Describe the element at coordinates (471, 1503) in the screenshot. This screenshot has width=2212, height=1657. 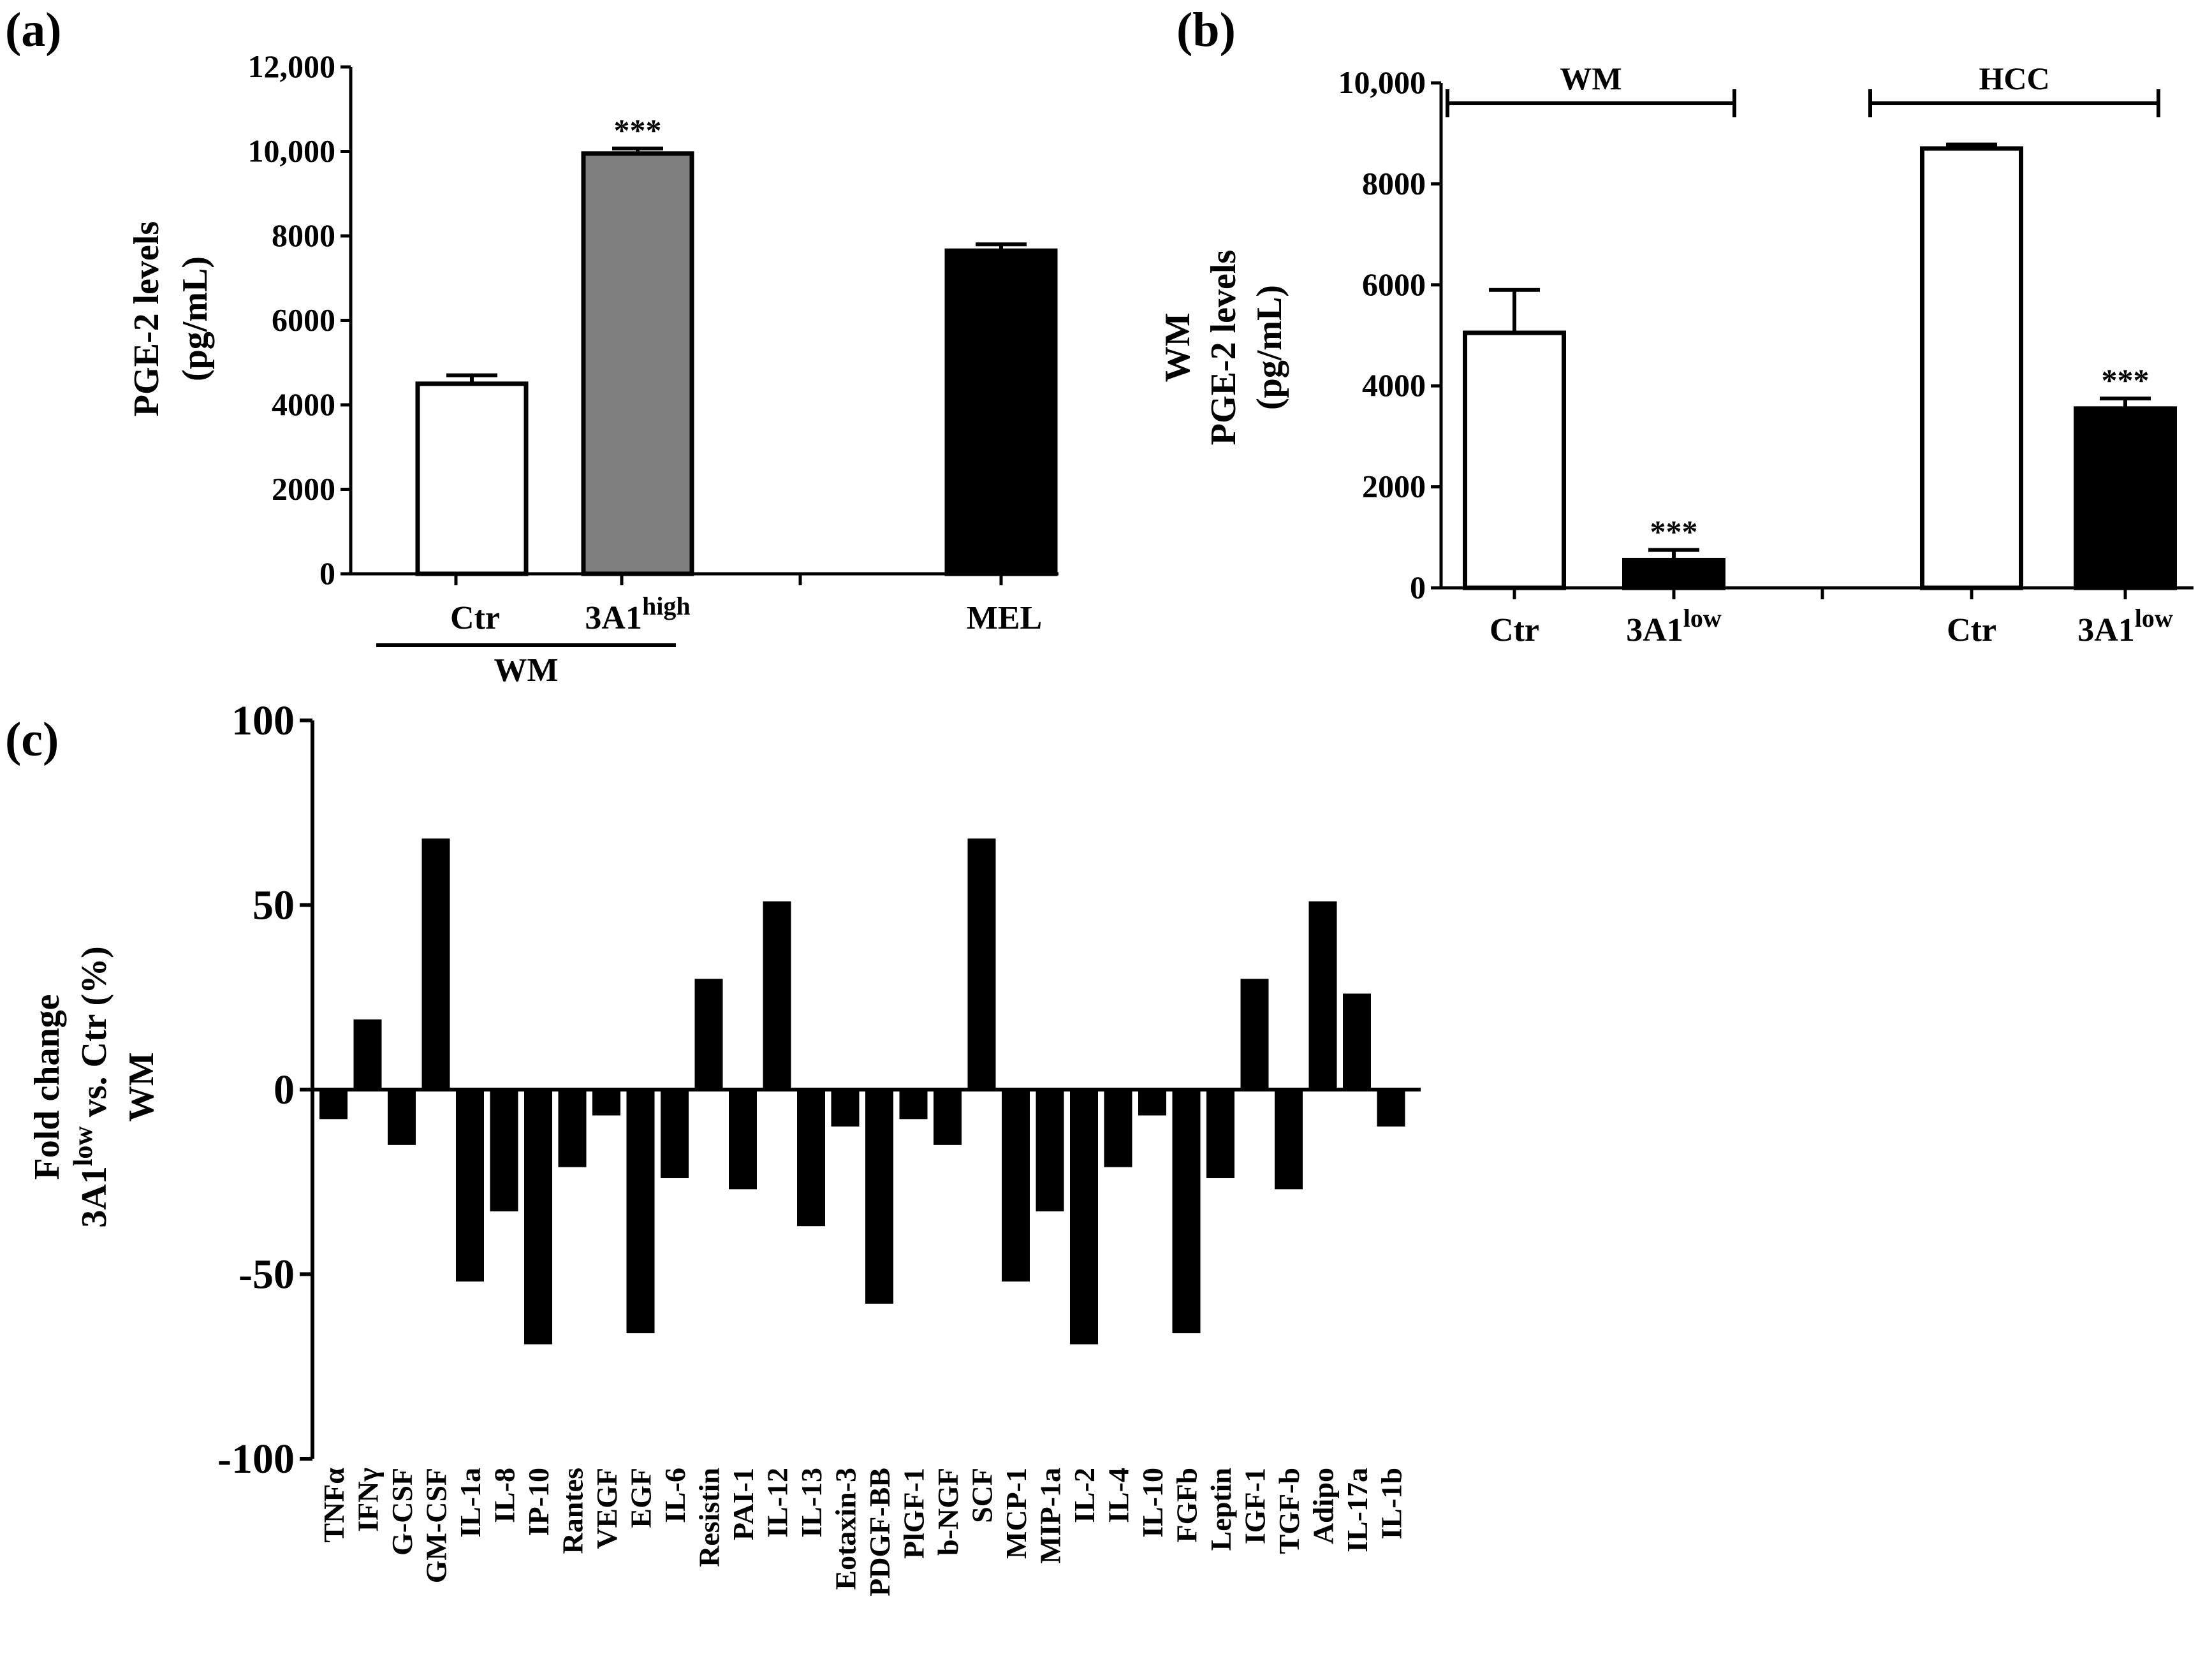
I see `c-x-label-4: IL-1a` at that location.